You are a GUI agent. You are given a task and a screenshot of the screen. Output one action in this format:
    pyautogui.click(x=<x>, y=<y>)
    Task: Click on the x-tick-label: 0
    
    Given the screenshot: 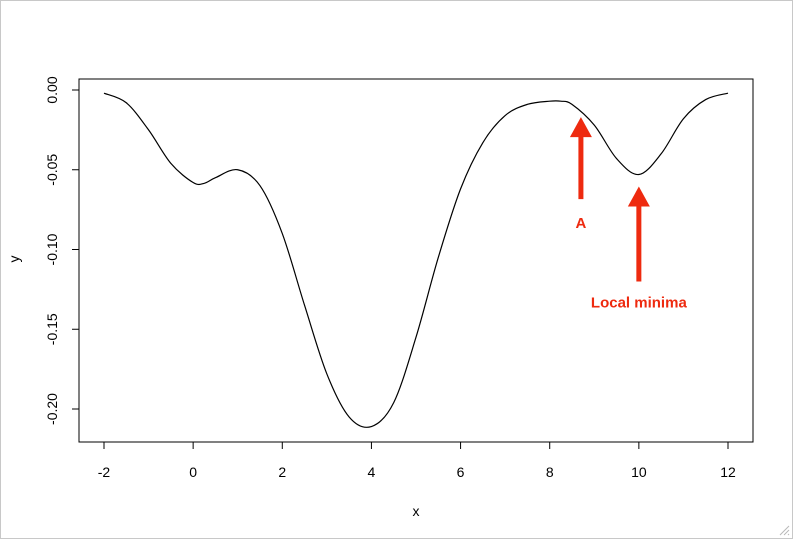 What is the action you would take?
    pyautogui.click(x=193, y=472)
    